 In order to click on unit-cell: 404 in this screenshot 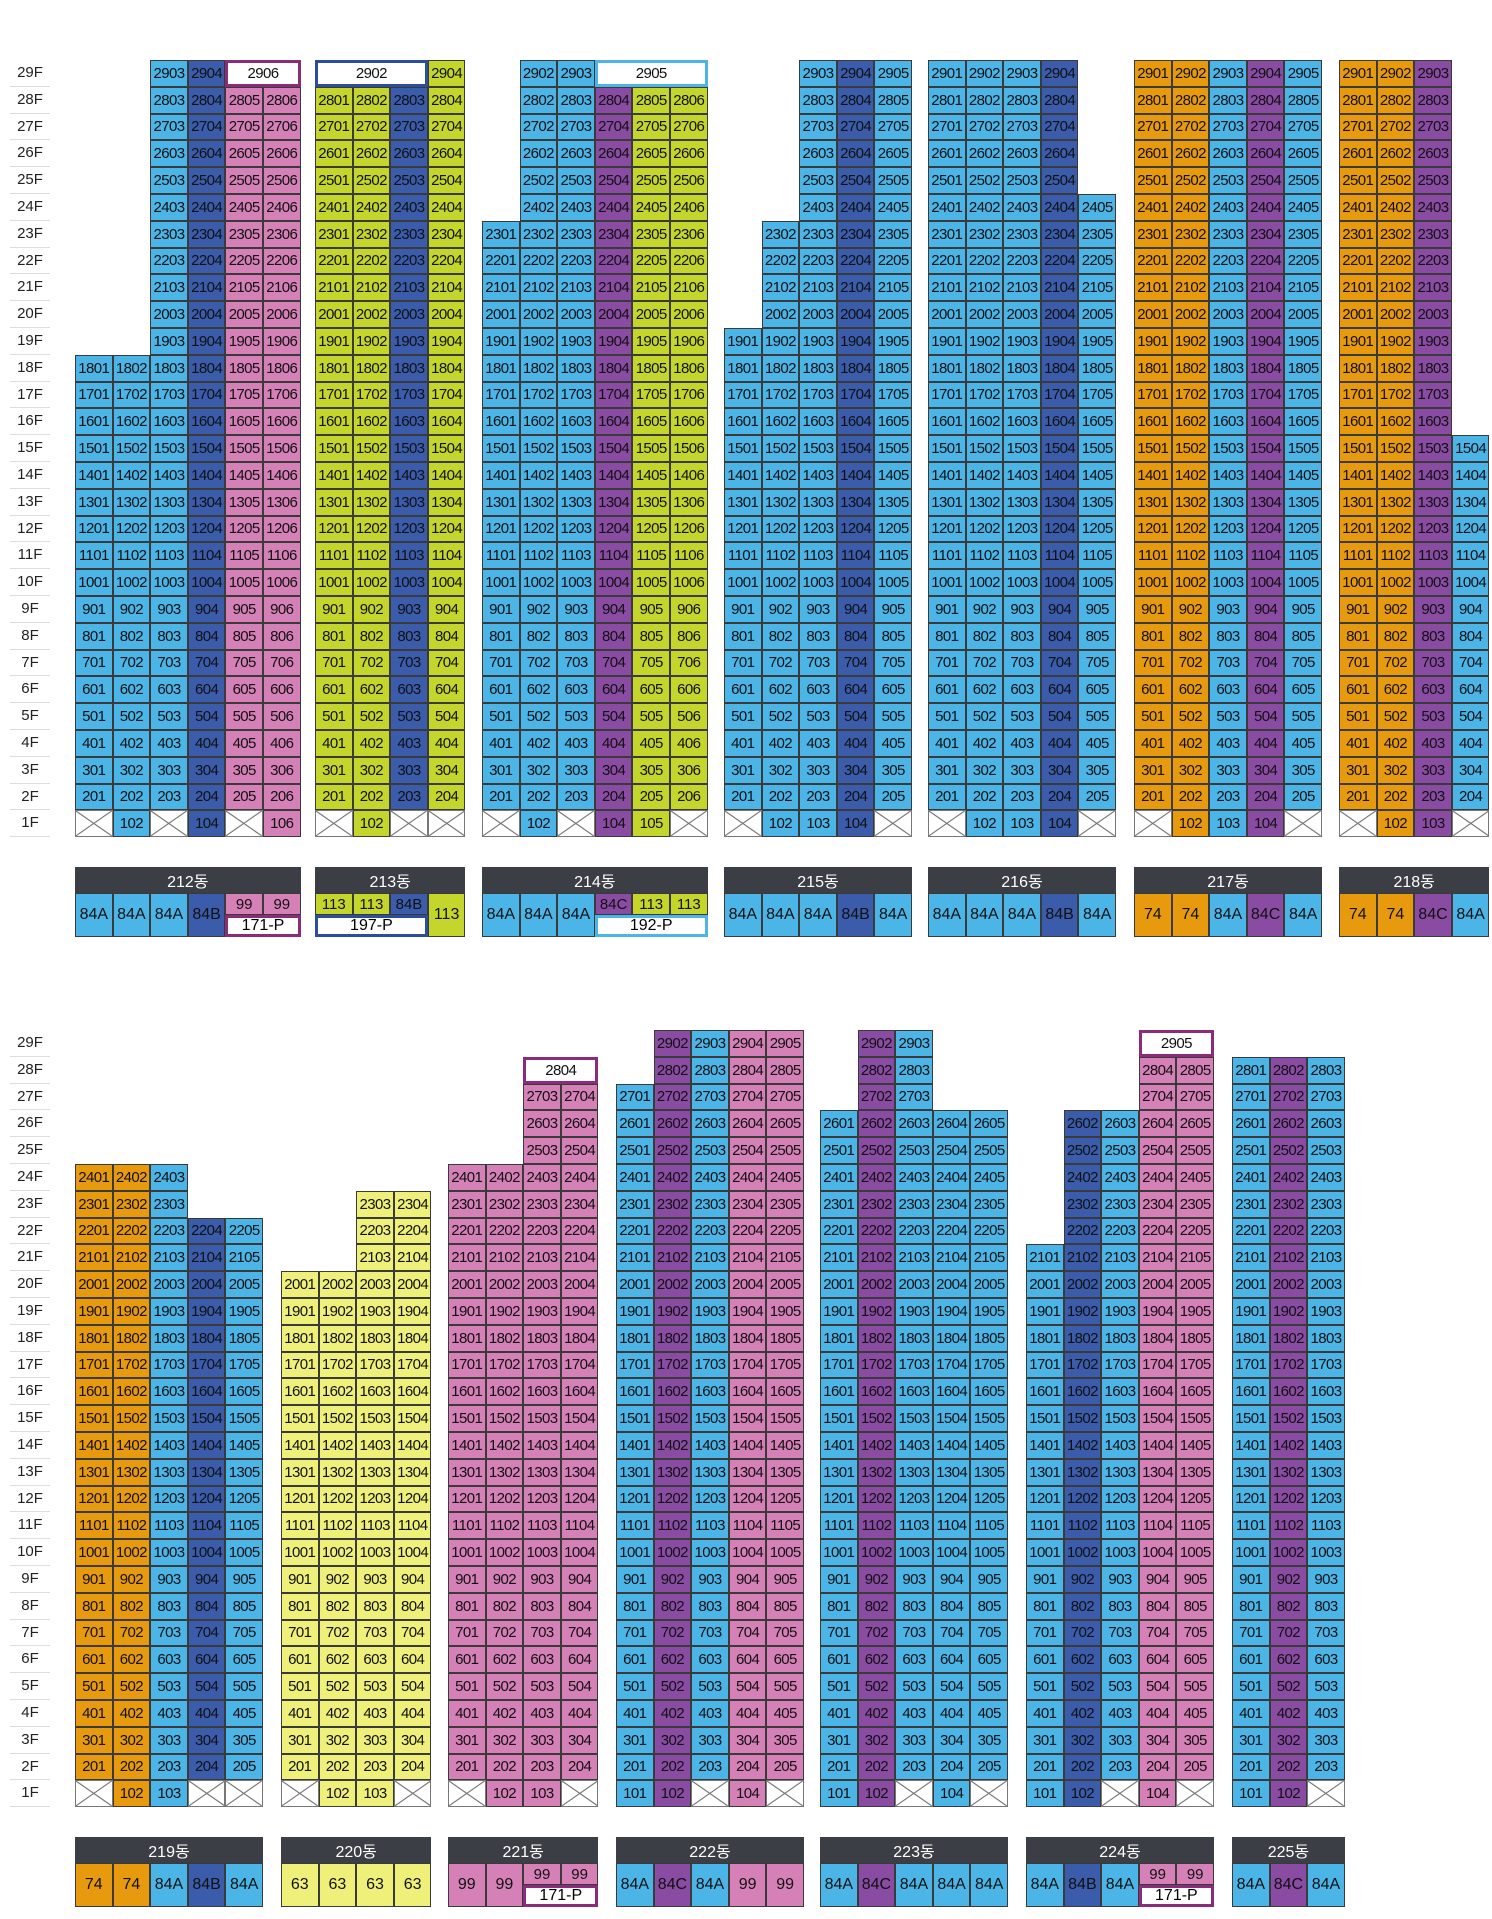, I will do `click(579, 1713)`.